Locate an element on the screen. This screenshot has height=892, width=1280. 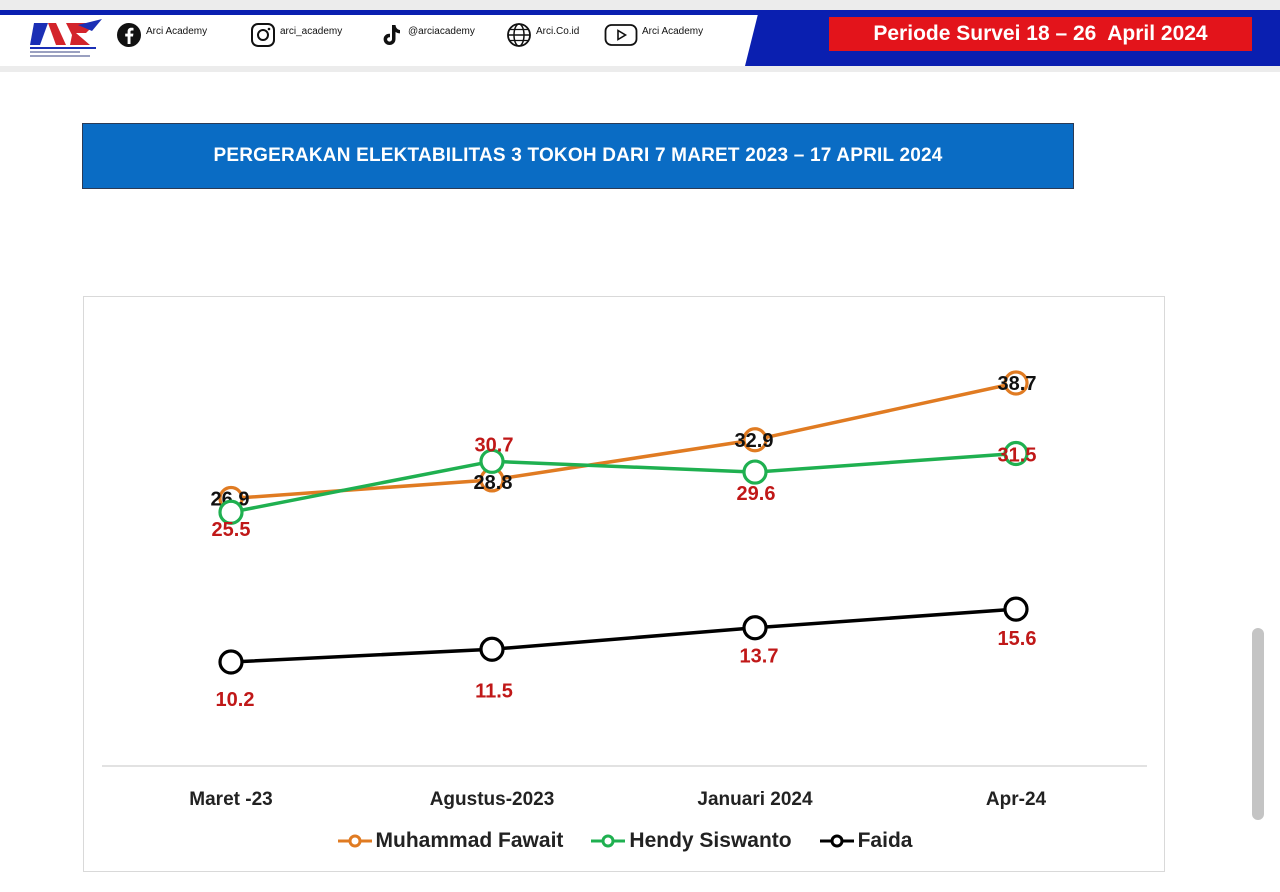
legend-item-hendy: Hendy Siswanto is located at coordinates (691, 841).